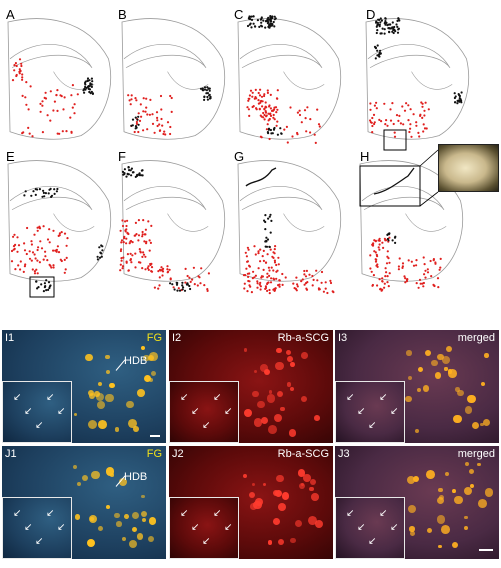 This screenshot has width=501, height=568. I want to click on stain-label: Rb-a-SCG, so click(303, 338).